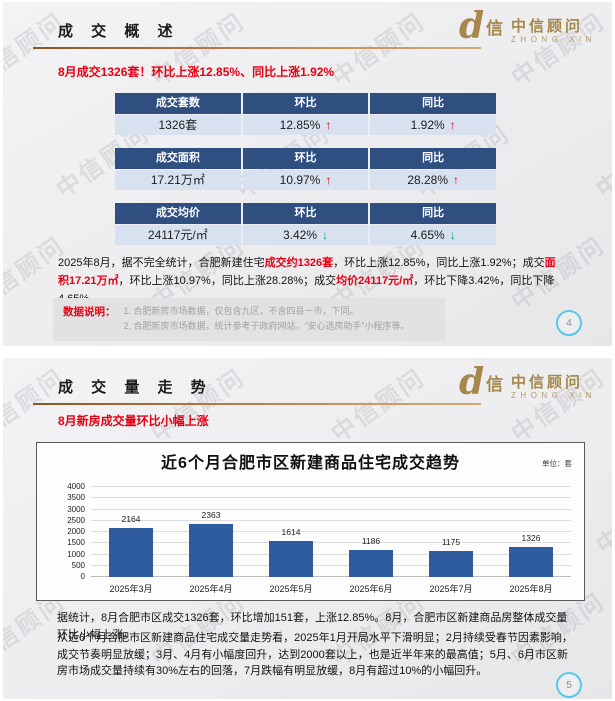 This screenshot has height=701, width=615. What do you see at coordinates (305, 158) in the screenshot?
I see `table-header-cell: 环比` at bounding box center [305, 158].